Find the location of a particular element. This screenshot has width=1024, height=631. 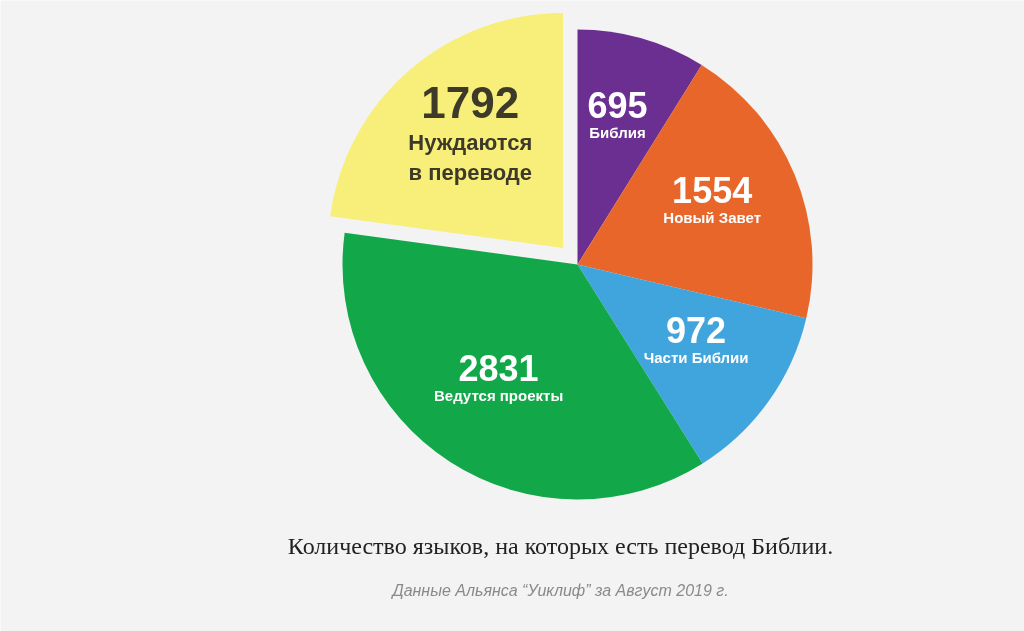

text: Количество языков, на которых есть перевод Библии. is located at coordinates (560, 545).